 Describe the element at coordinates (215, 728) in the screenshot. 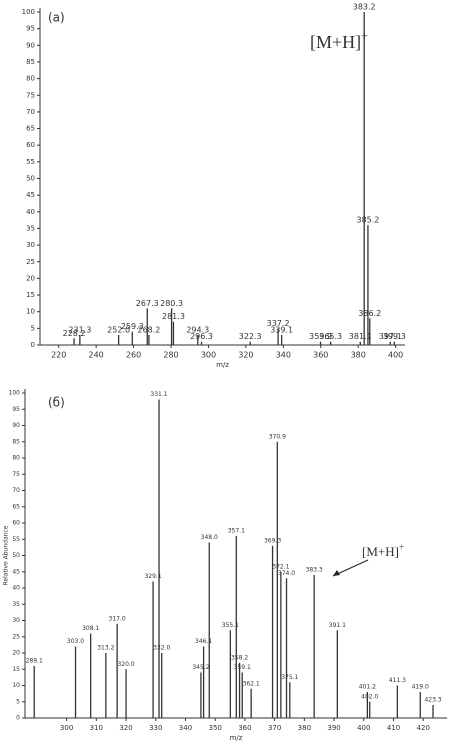

I see `x-tick-label: 350` at that location.